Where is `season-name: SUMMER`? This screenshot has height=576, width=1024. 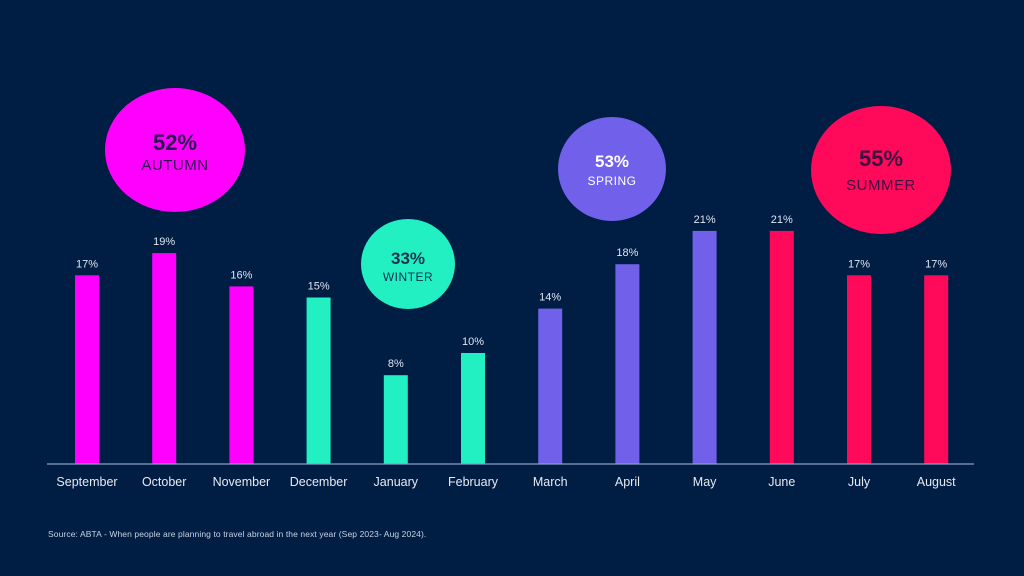 season-name: SUMMER is located at coordinates (881, 185).